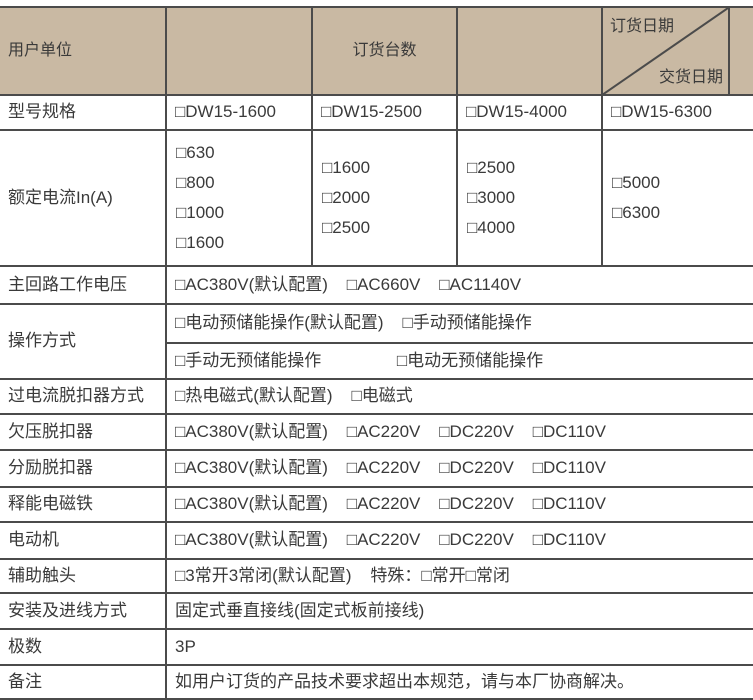 Image resolution: width=753 pixels, height=700 pixels. Describe the element at coordinates (677, 198) in the screenshot. I see `rated-current-col4: □5000 □6300` at that location.